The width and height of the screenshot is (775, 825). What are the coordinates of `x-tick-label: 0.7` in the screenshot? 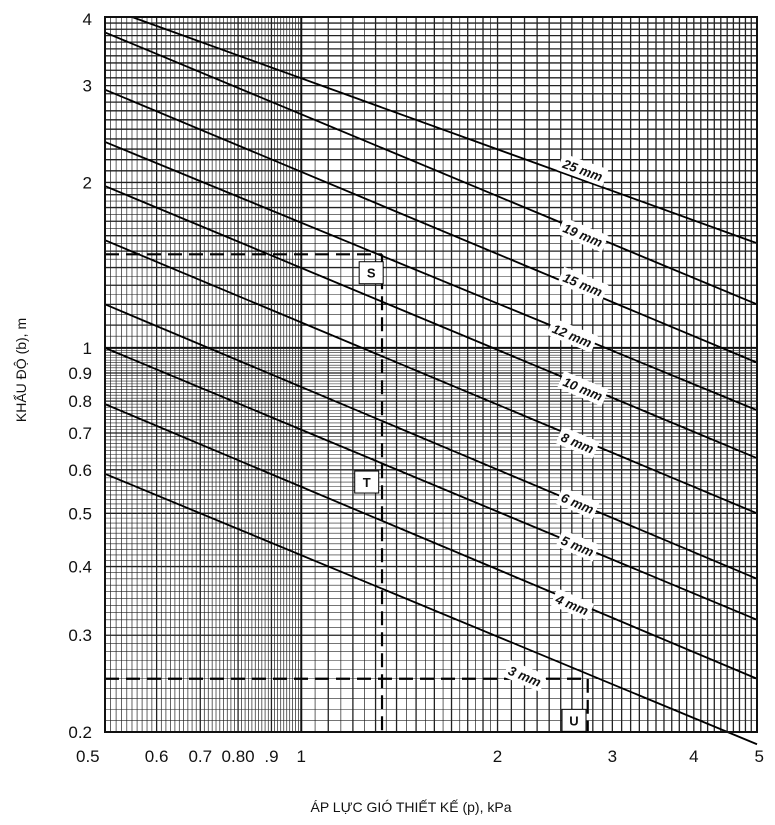 It's located at (200, 756).